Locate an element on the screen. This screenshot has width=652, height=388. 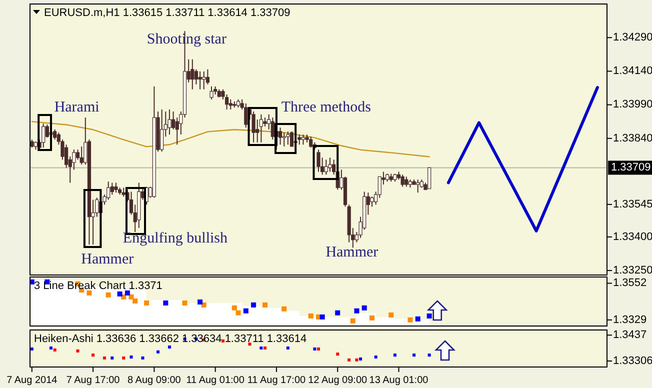
y-tick-label: 1.33545 is located at coordinates (632, 204).